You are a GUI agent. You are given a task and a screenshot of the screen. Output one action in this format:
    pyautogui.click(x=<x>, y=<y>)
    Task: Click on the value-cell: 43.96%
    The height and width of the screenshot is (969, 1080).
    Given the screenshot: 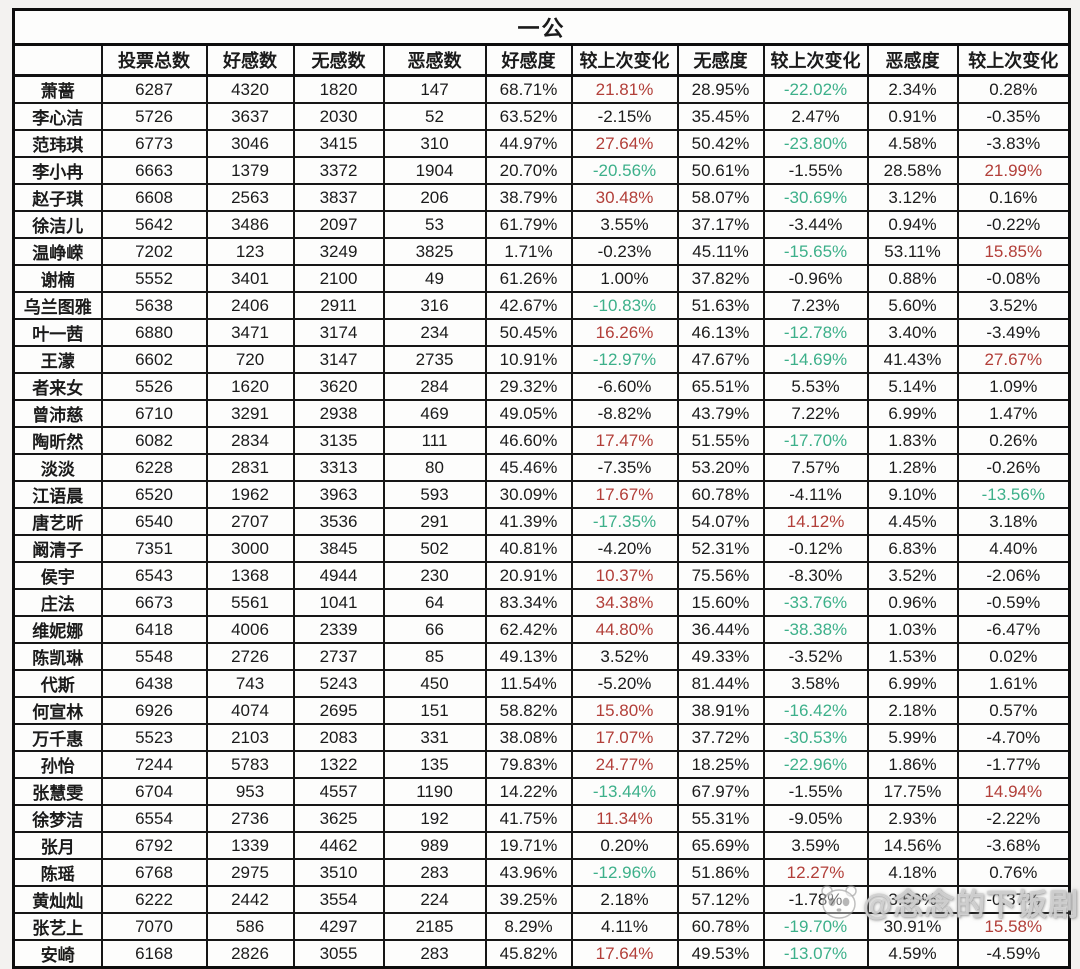 What is the action you would take?
    pyautogui.click(x=528, y=872)
    